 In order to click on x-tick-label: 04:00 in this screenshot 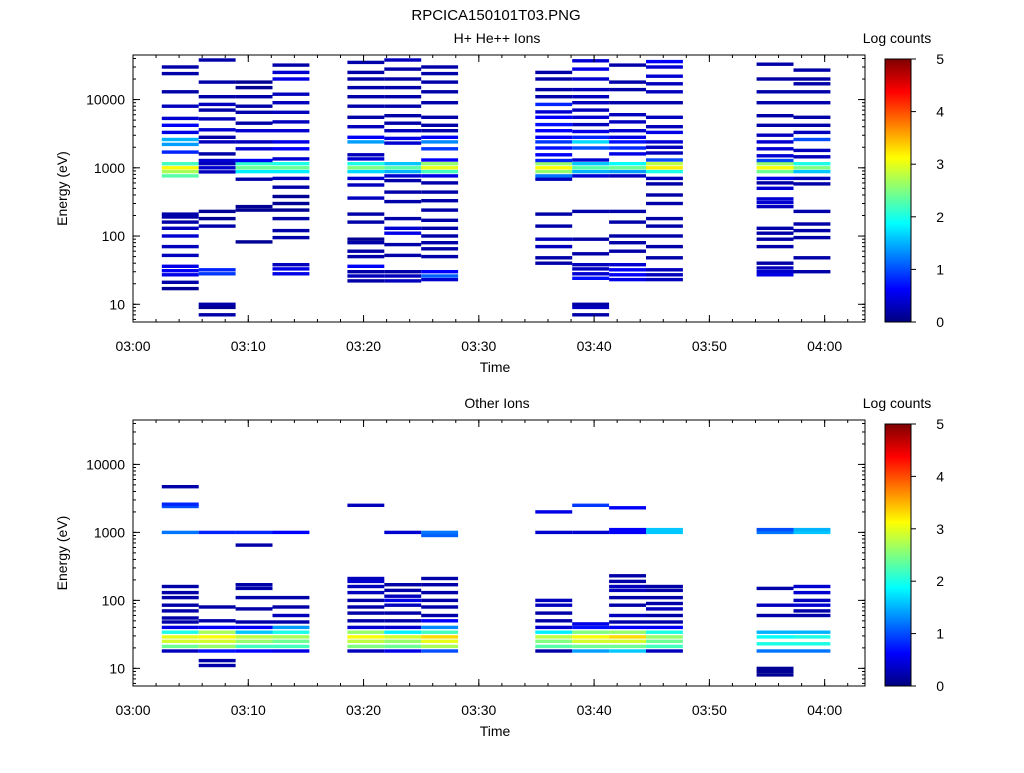, I will do `click(824, 346)`.